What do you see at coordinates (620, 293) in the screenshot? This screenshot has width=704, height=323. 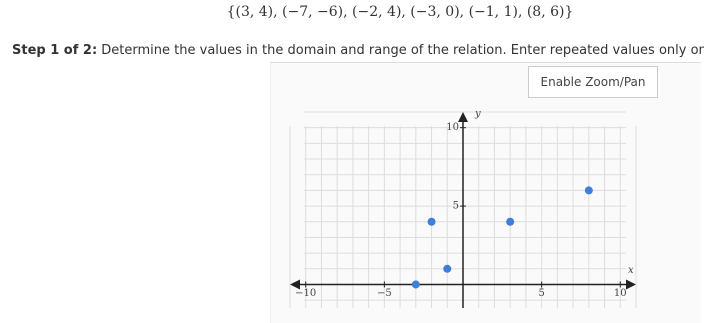 I see `x-tick-label: 10` at bounding box center [620, 293].